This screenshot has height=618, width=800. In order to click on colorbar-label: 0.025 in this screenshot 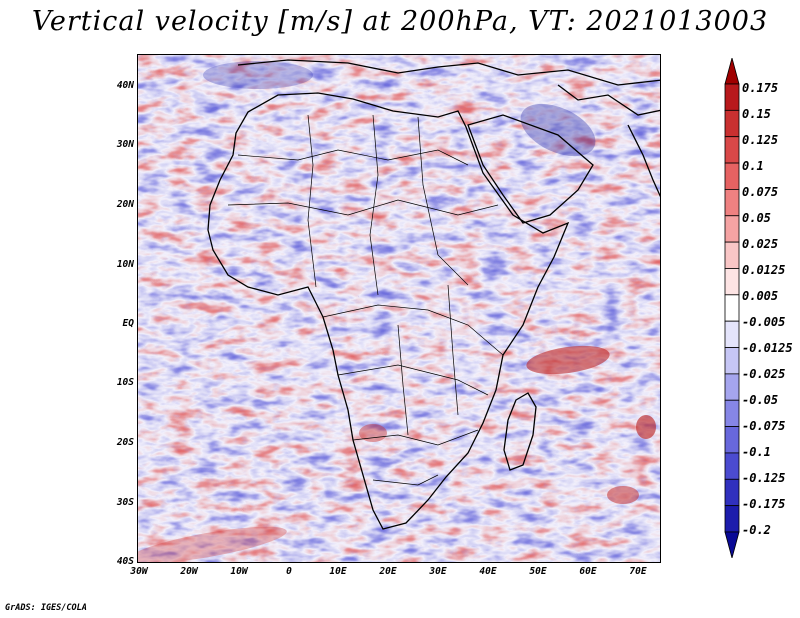, I will do `click(760, 244)`.